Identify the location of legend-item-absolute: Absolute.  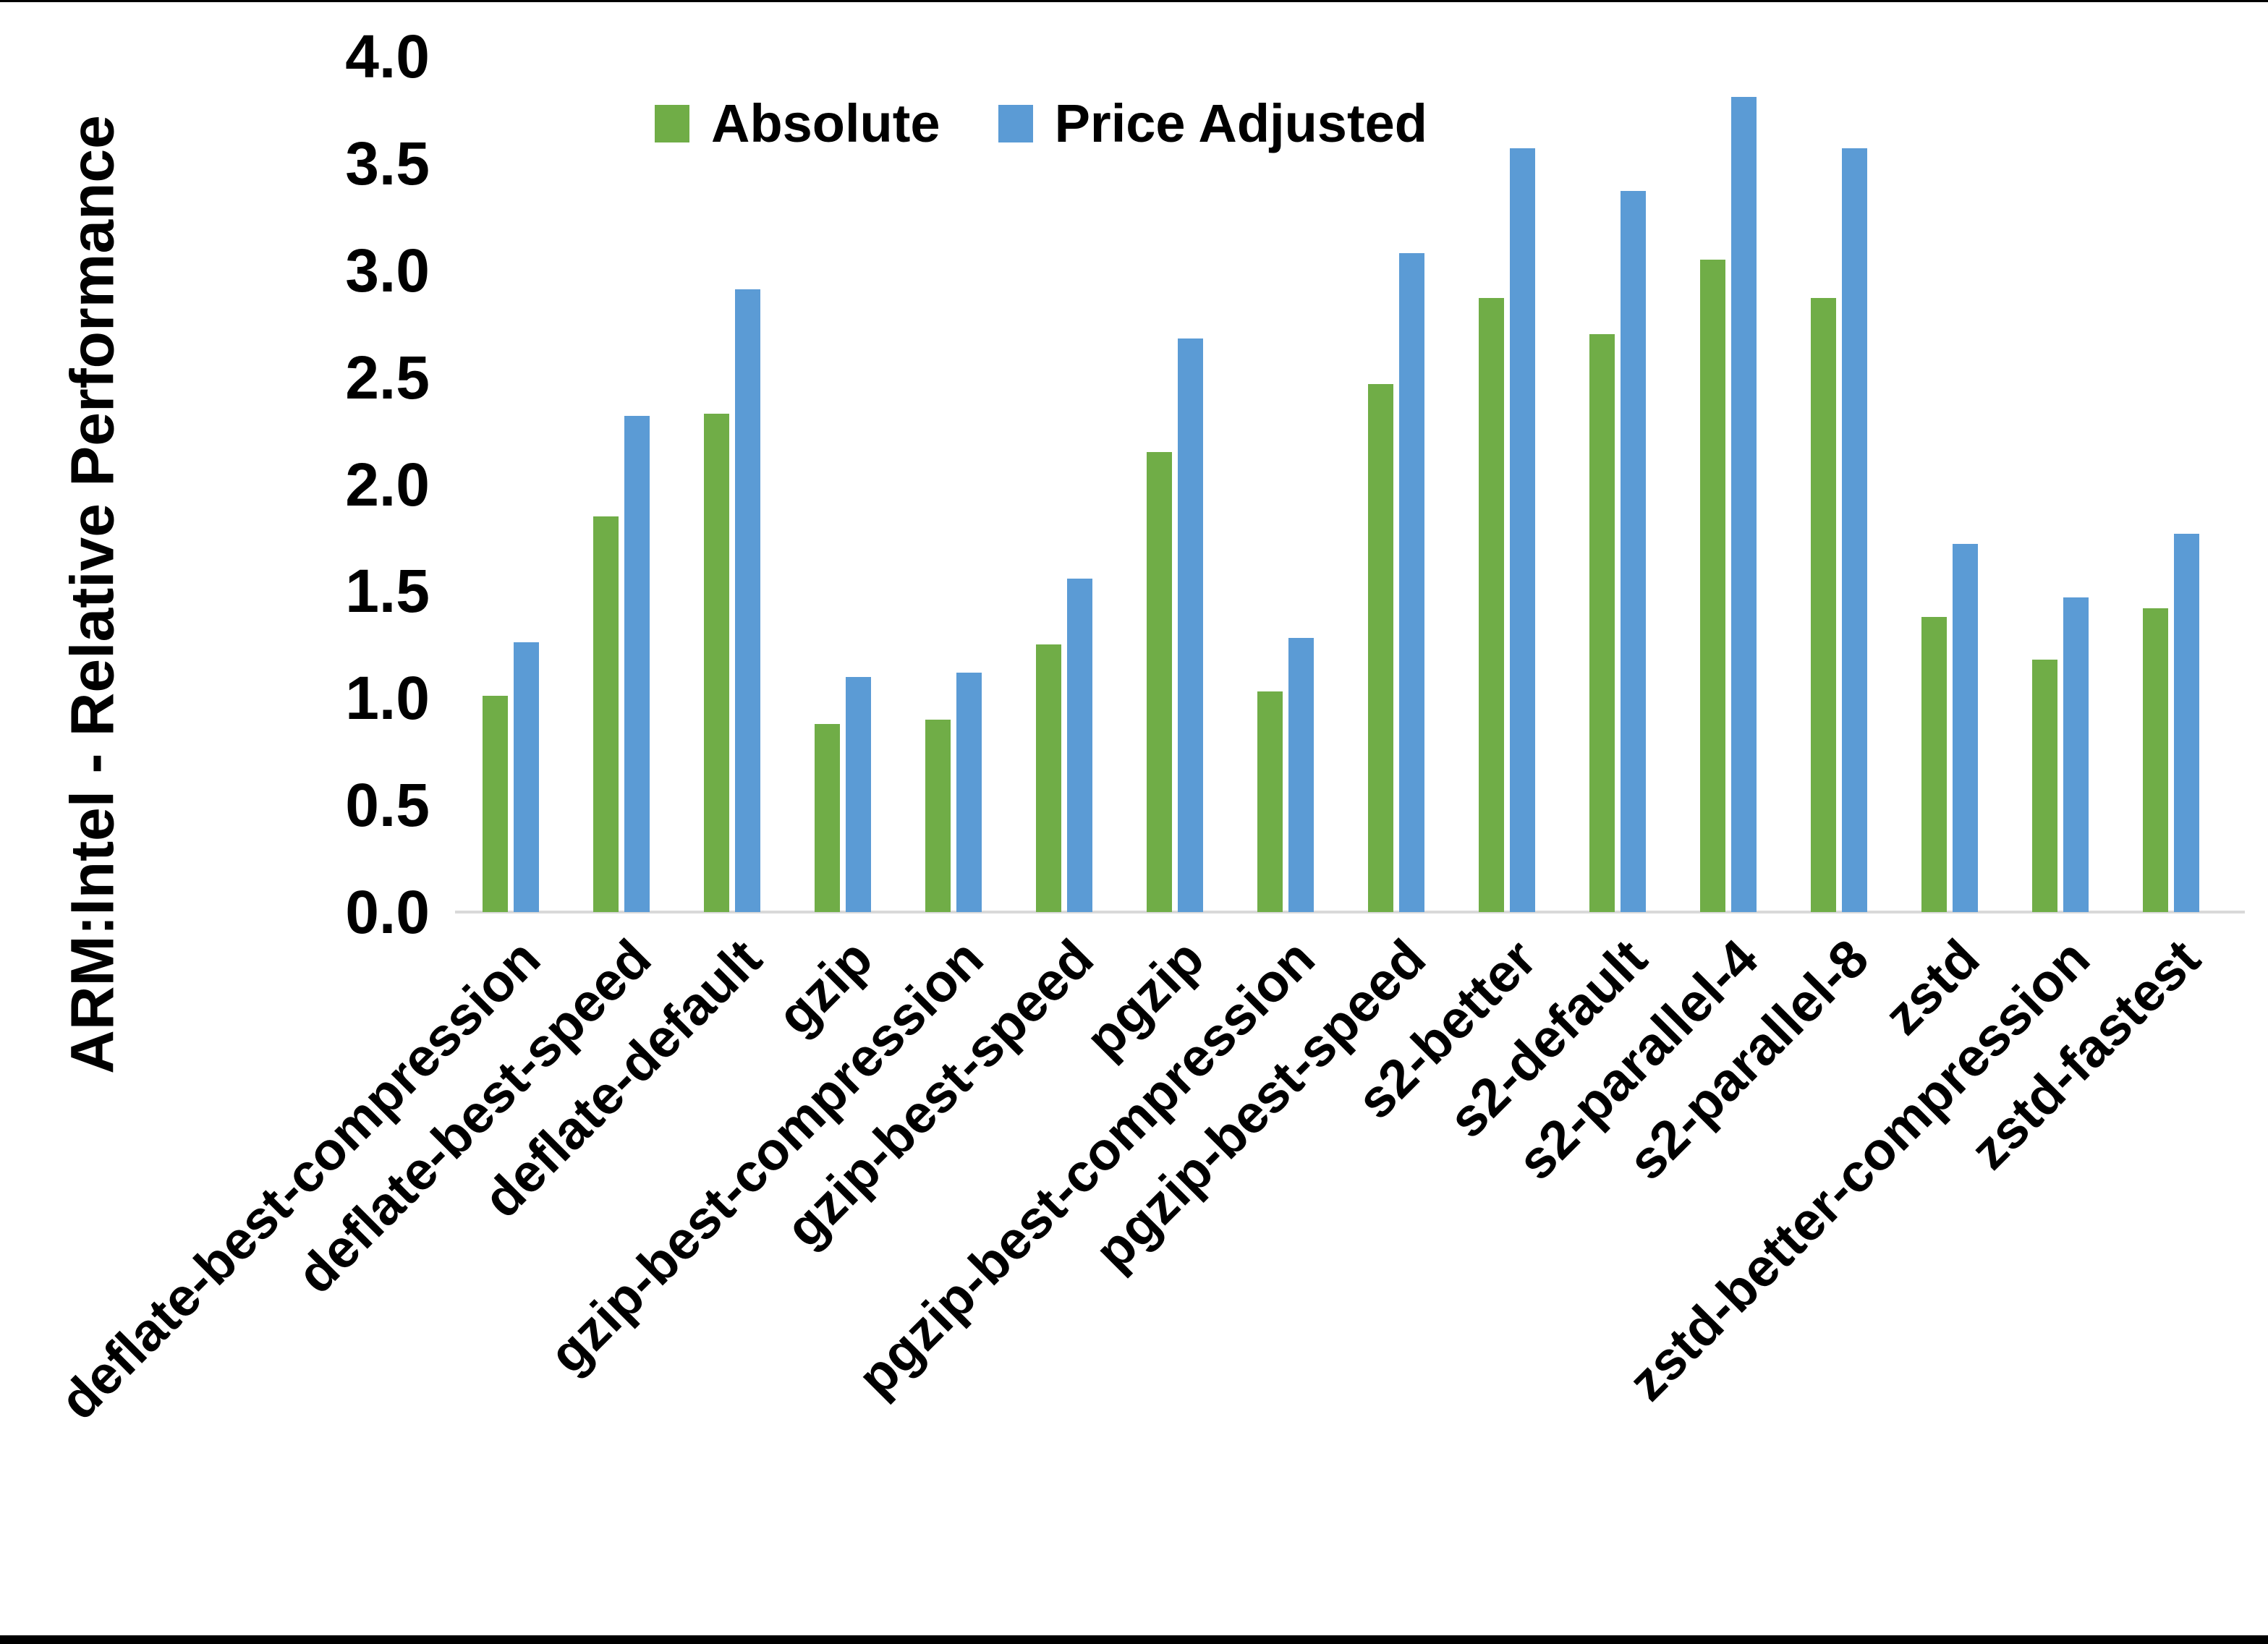
(797, 123).